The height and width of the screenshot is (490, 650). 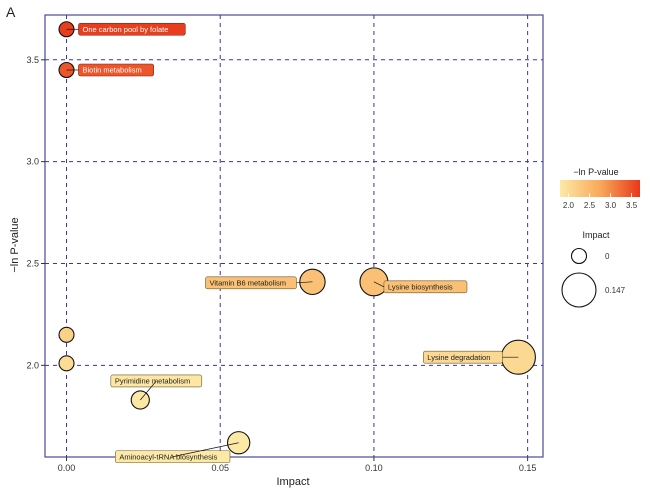 I want to click on color-legend-tick: 3.0, so click(x=611, y=205).